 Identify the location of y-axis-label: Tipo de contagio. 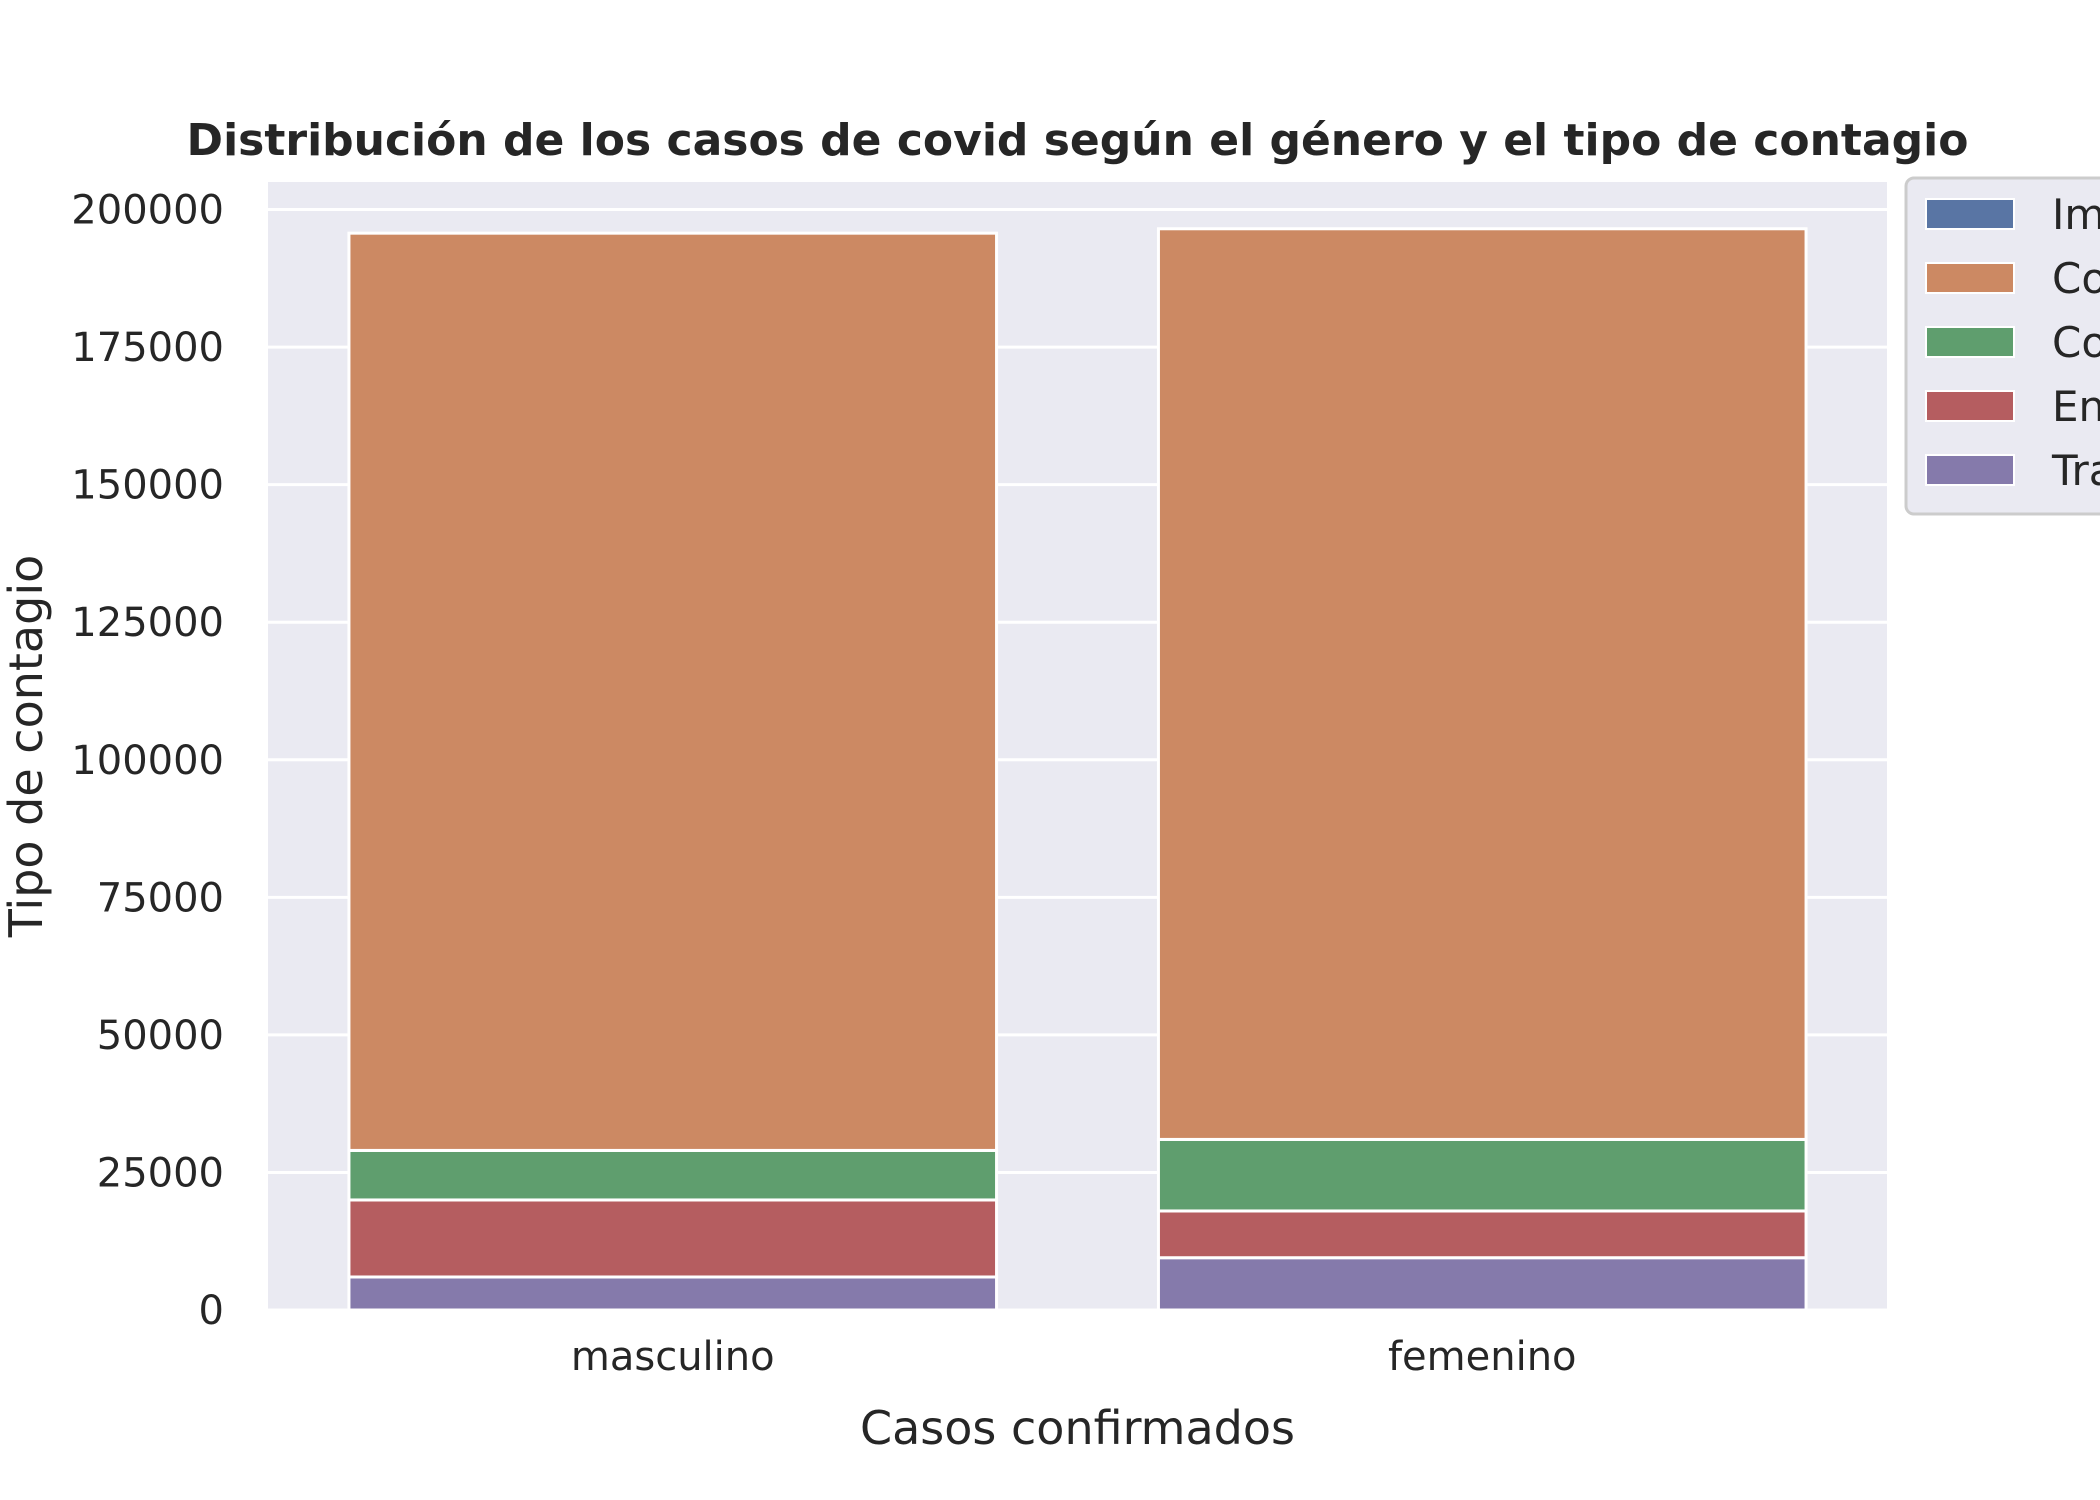
(26, 747).